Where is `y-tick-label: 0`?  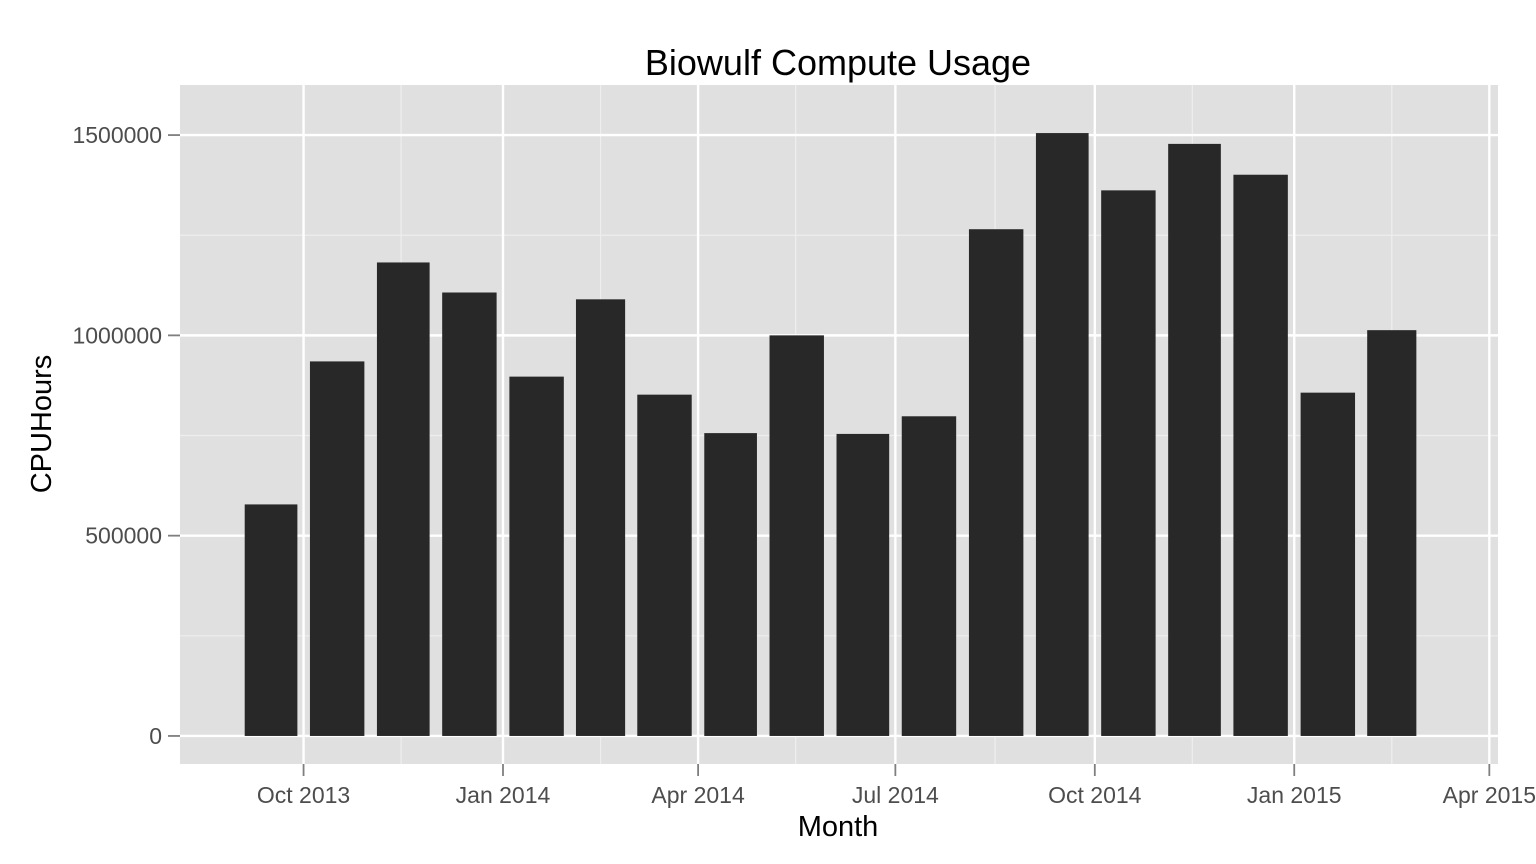
y-tick-label: 0 is located at coordinates (155, 736).